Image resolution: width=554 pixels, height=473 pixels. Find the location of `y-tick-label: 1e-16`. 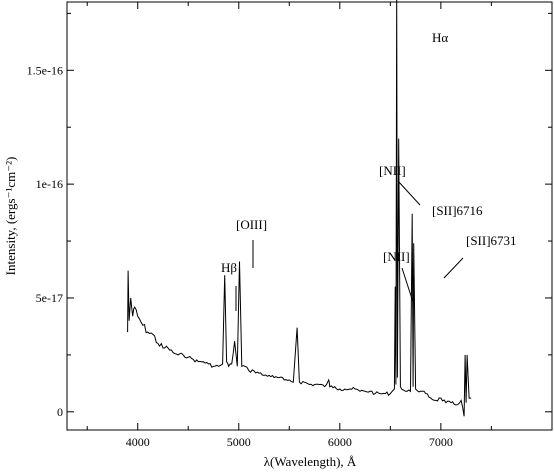

y-tick-label: 1e-16 is located at coordinates (49, 184).